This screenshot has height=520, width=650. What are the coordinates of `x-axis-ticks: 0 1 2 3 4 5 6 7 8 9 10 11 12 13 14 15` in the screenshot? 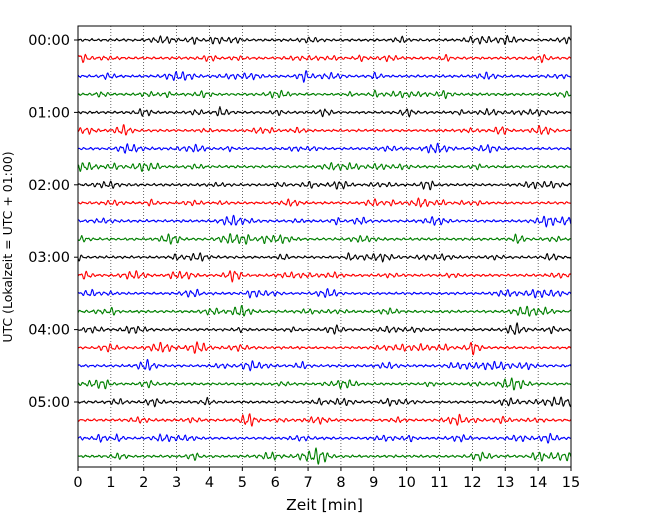 It's located at (326, 479).